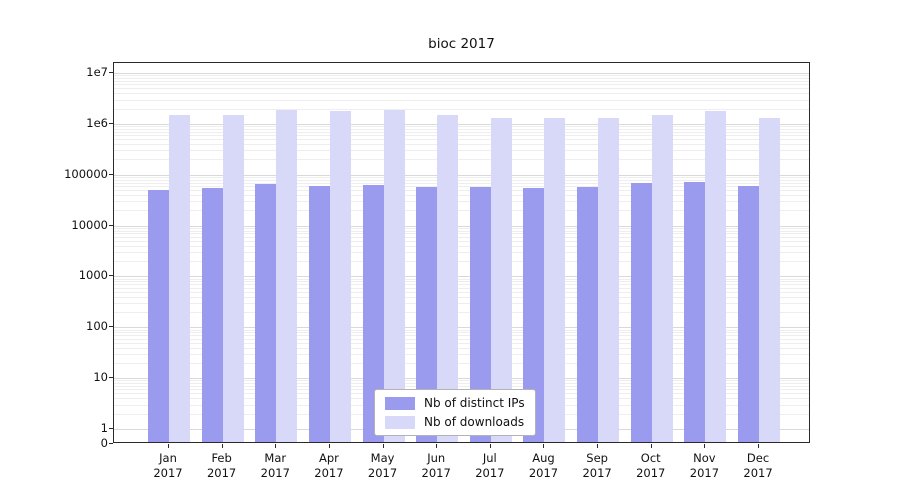  I want to click on x-tick-label: Feb 2017, so click(221, 465).